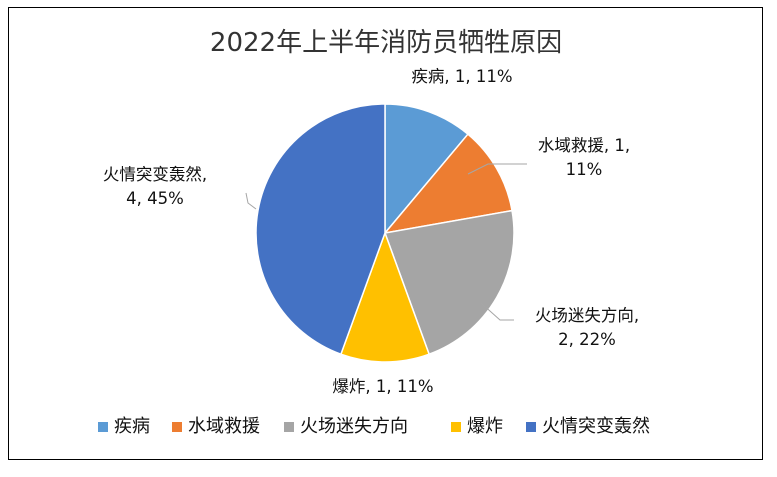 The width and height of the screenshot is (777, 477). I want to click on pie-slice-flashover, so click(320, 229).